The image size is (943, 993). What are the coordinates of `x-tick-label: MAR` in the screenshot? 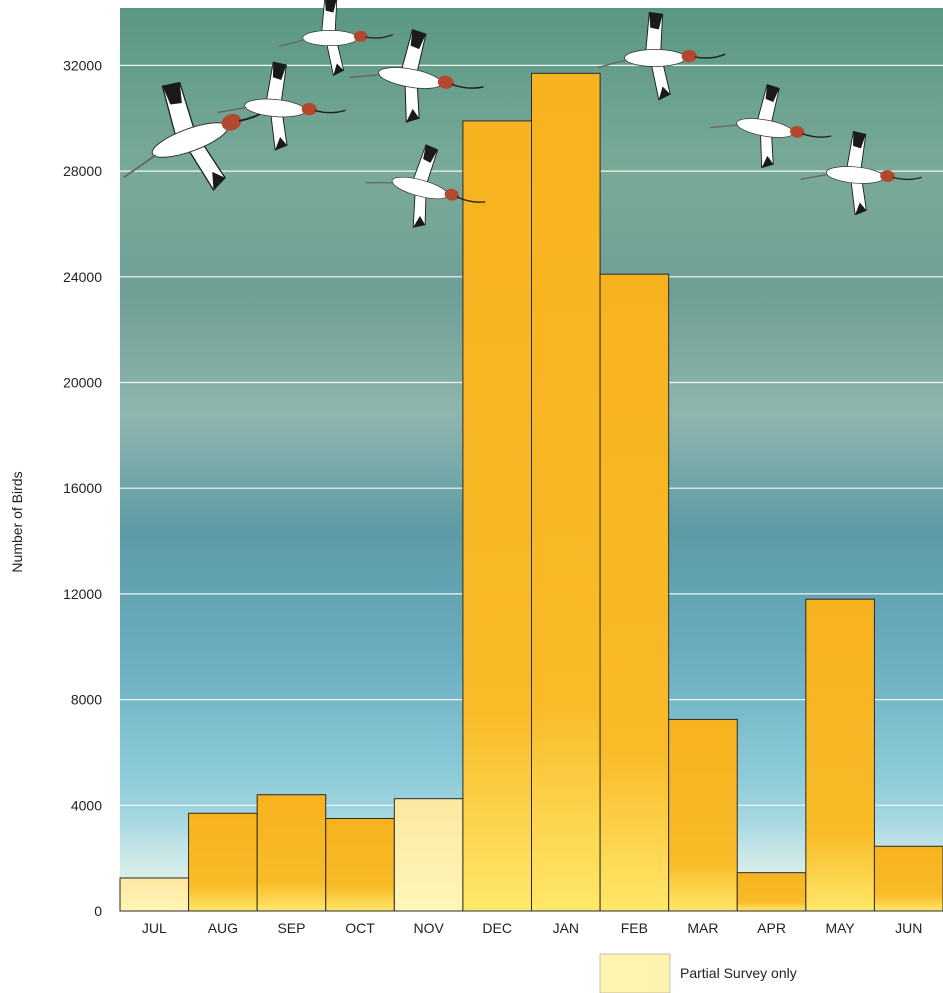 It's located at (702, 928).